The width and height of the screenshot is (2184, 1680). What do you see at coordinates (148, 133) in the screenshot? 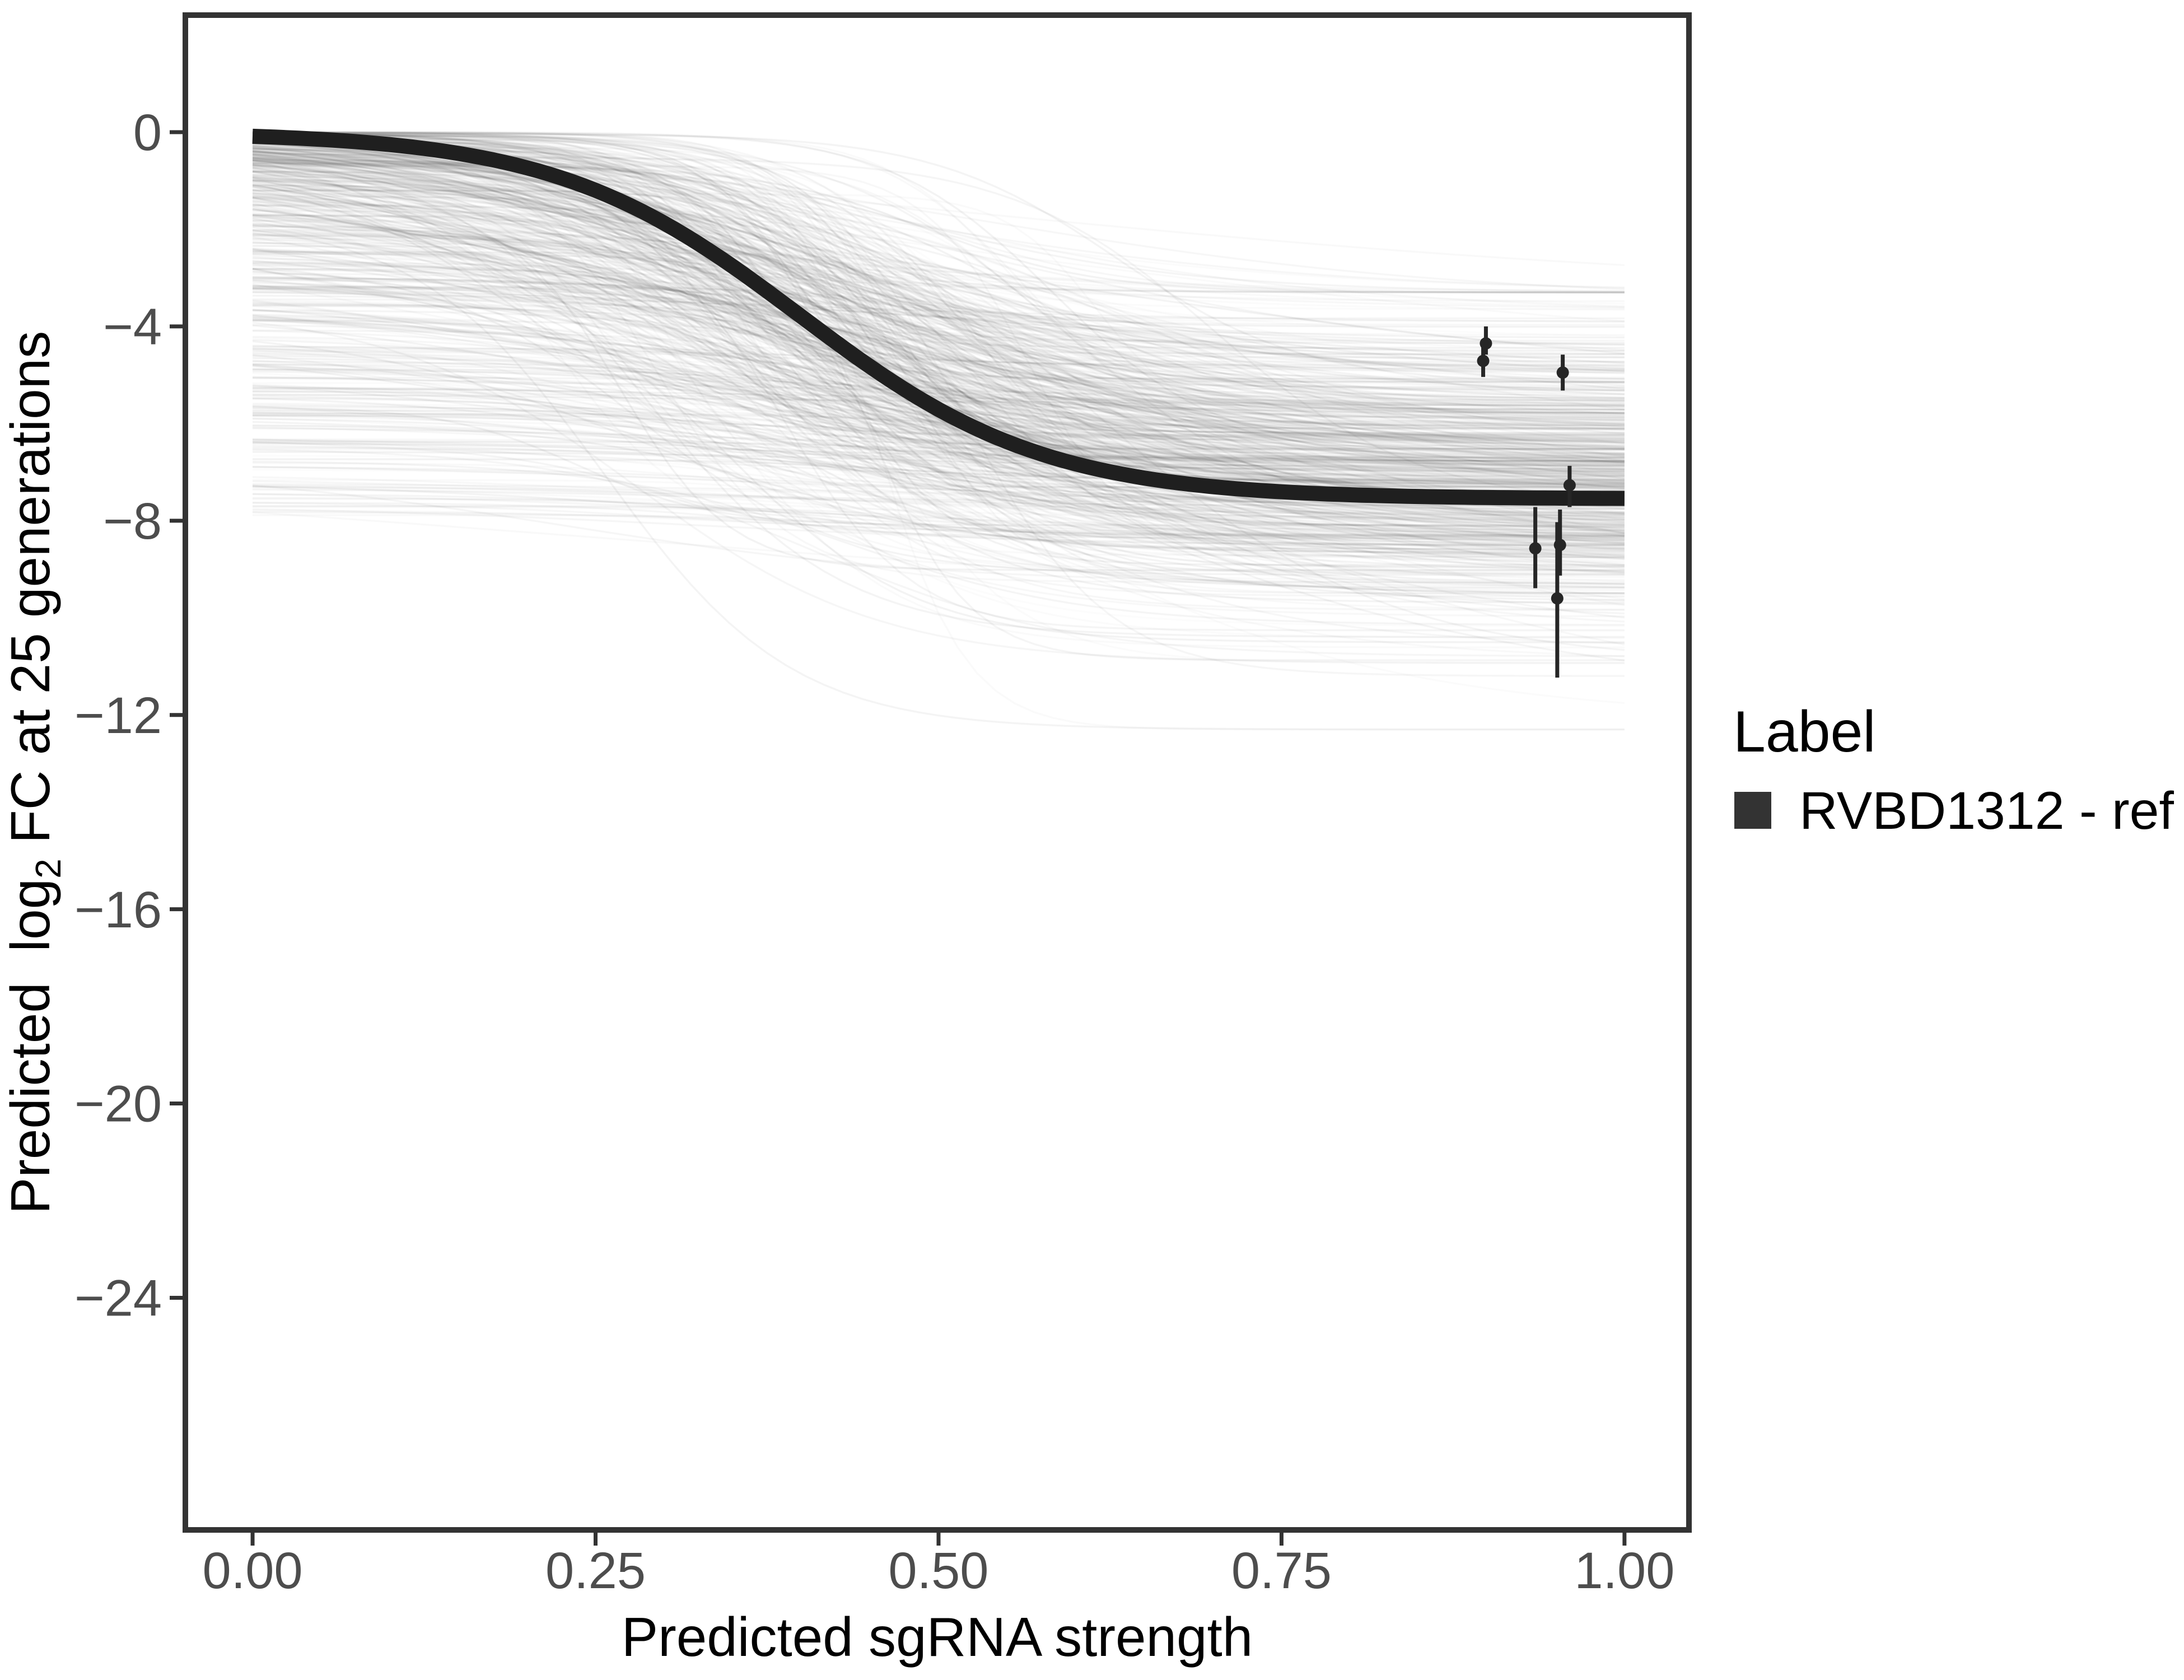
I see `y-tick-label: 0` at bounding box center [148, 133].